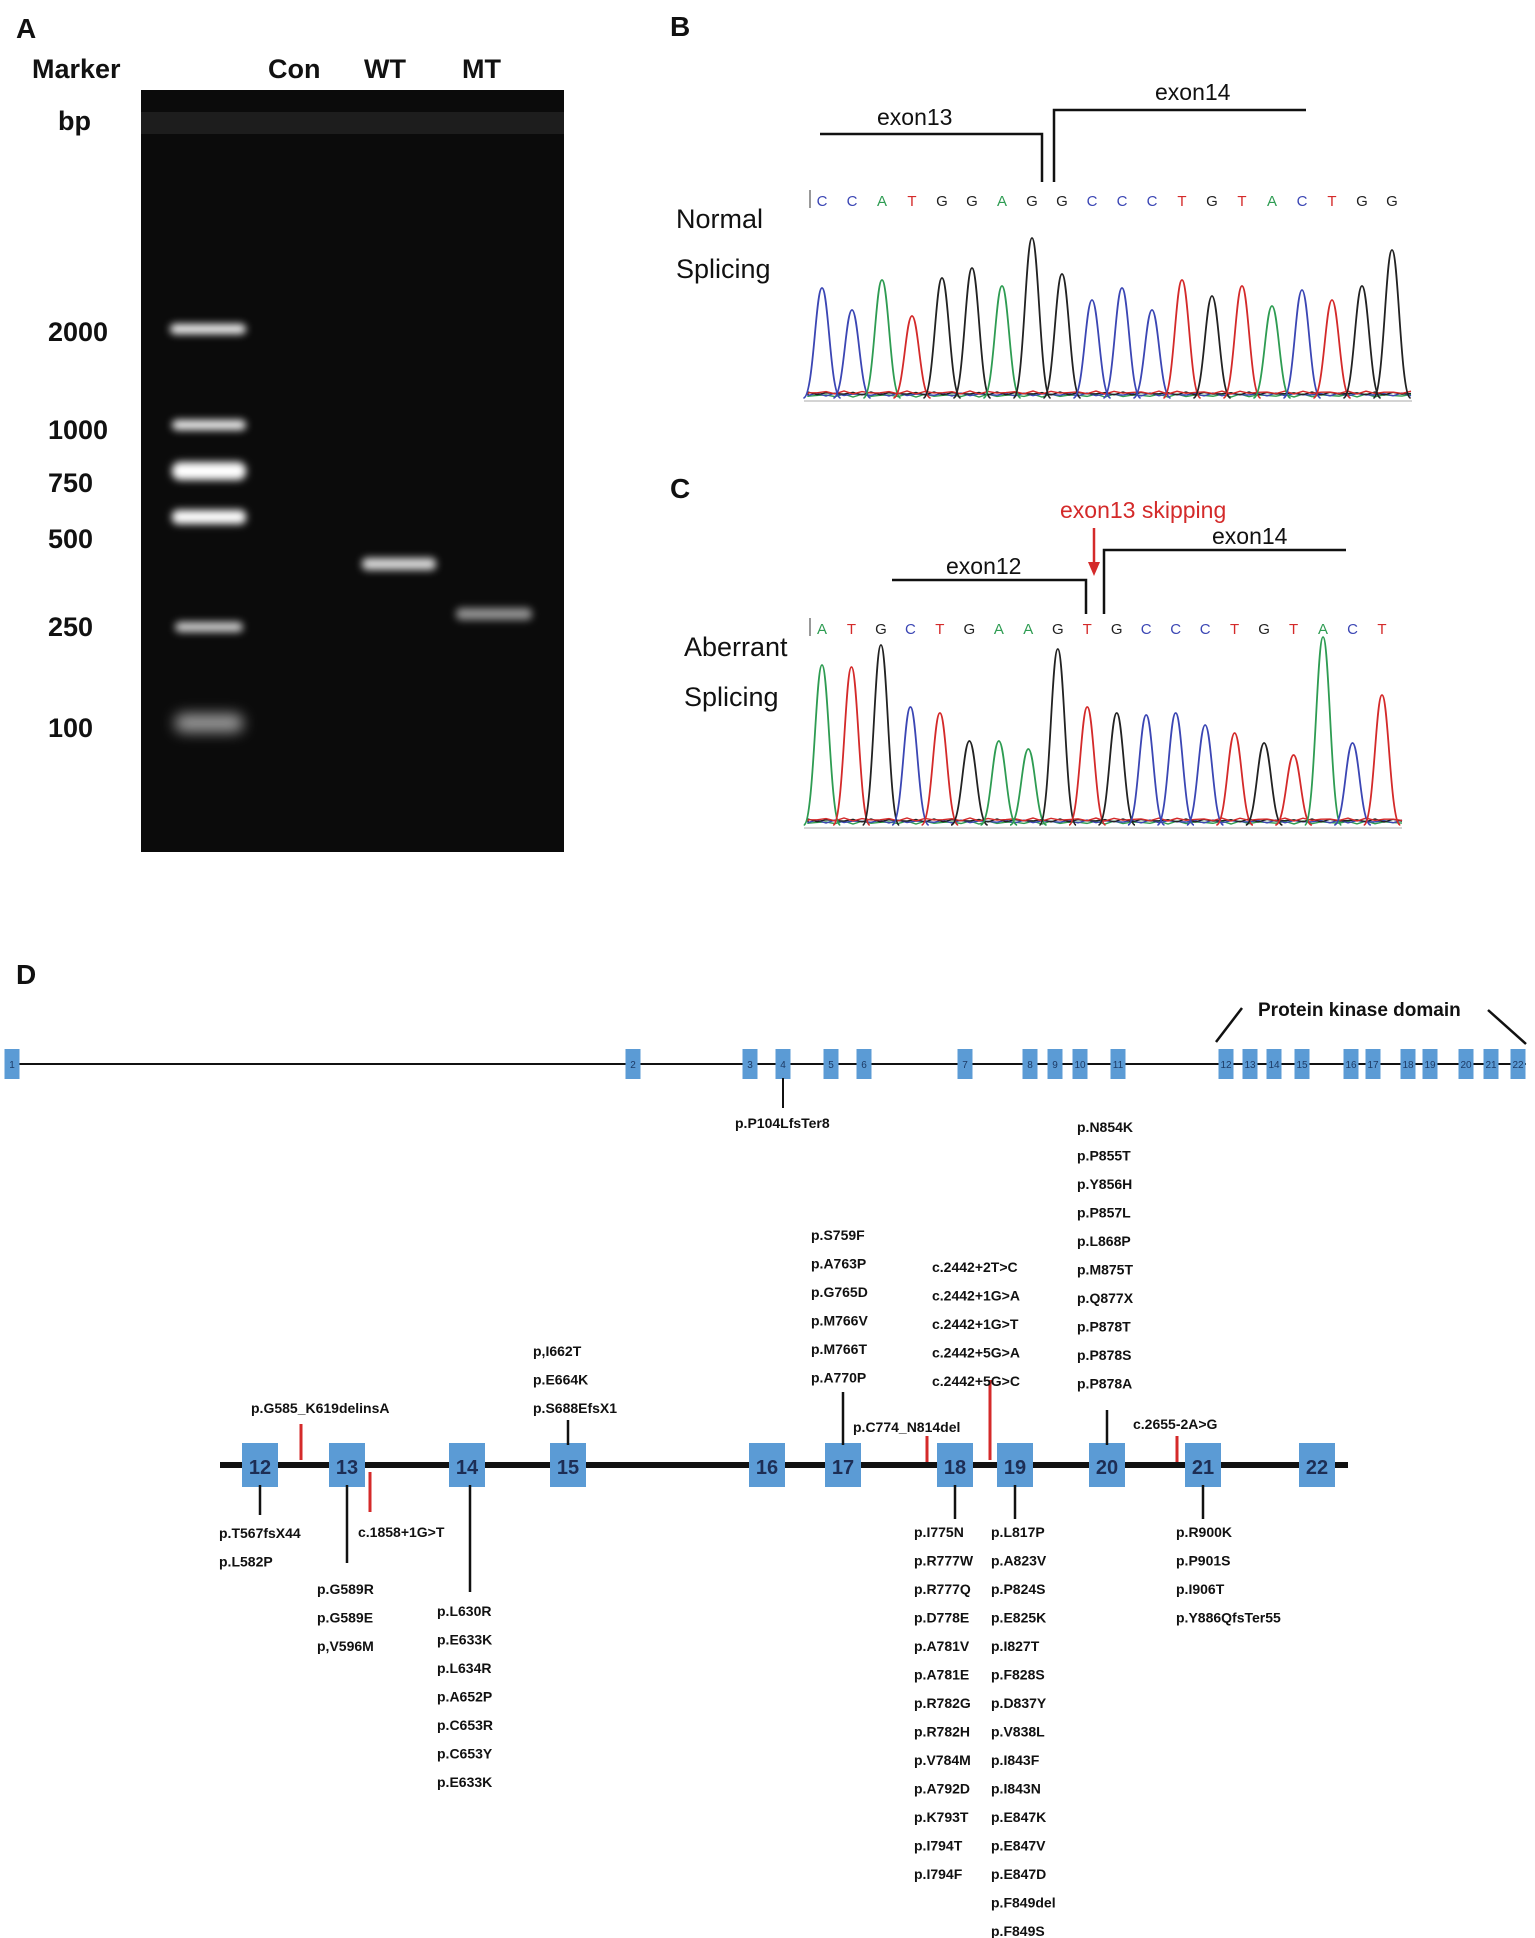  I want to click on intronic-ticks, so click(739, 1446).